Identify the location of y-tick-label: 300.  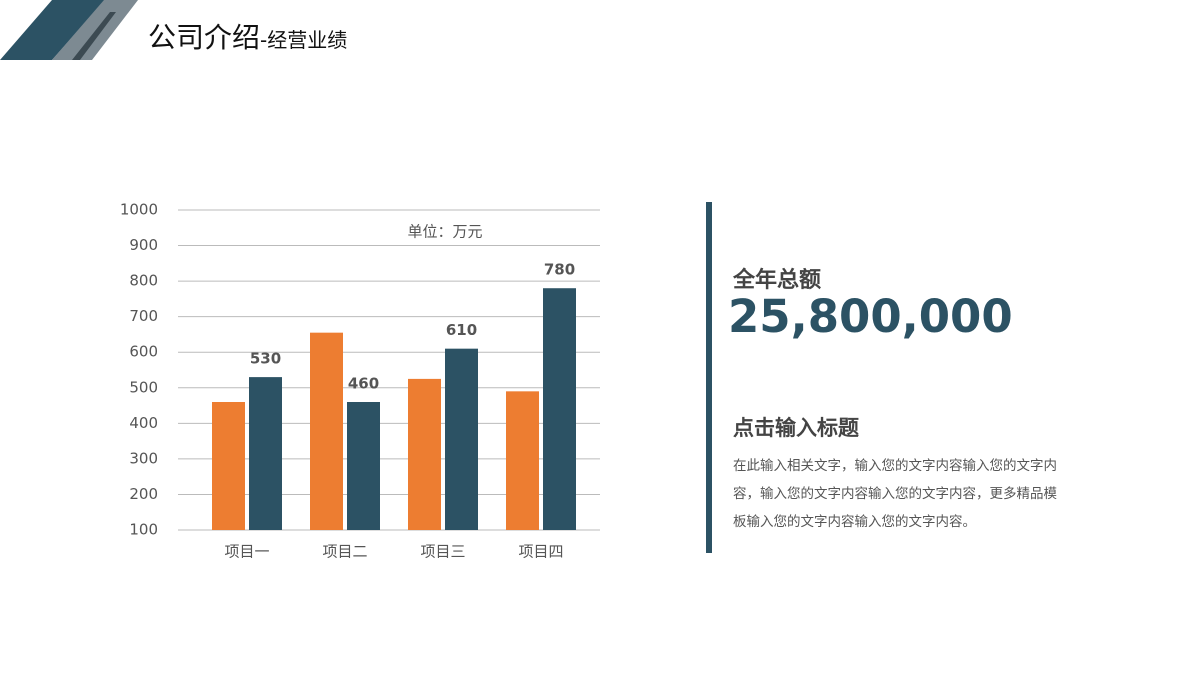
(143, 458).